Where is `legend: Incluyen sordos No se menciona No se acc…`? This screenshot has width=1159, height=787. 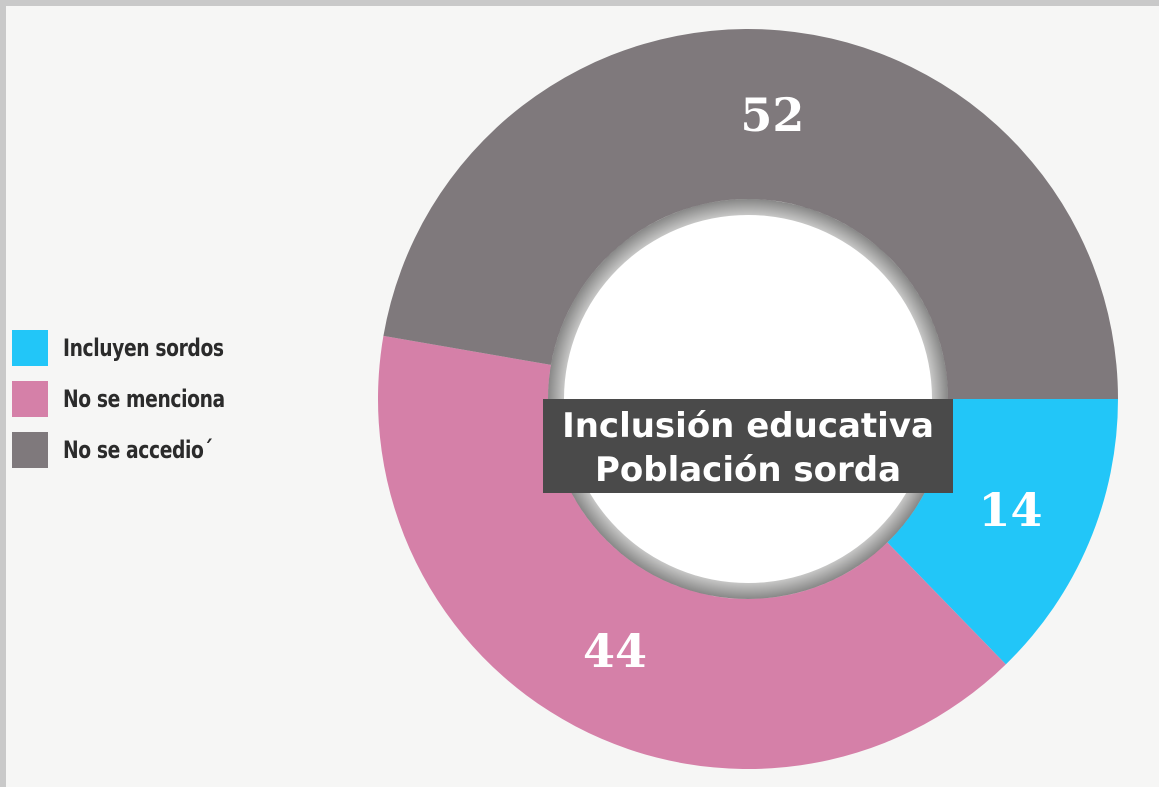 legend: Incluyen sordos No se menciona No se acc… is located at coordinates (141, 406).